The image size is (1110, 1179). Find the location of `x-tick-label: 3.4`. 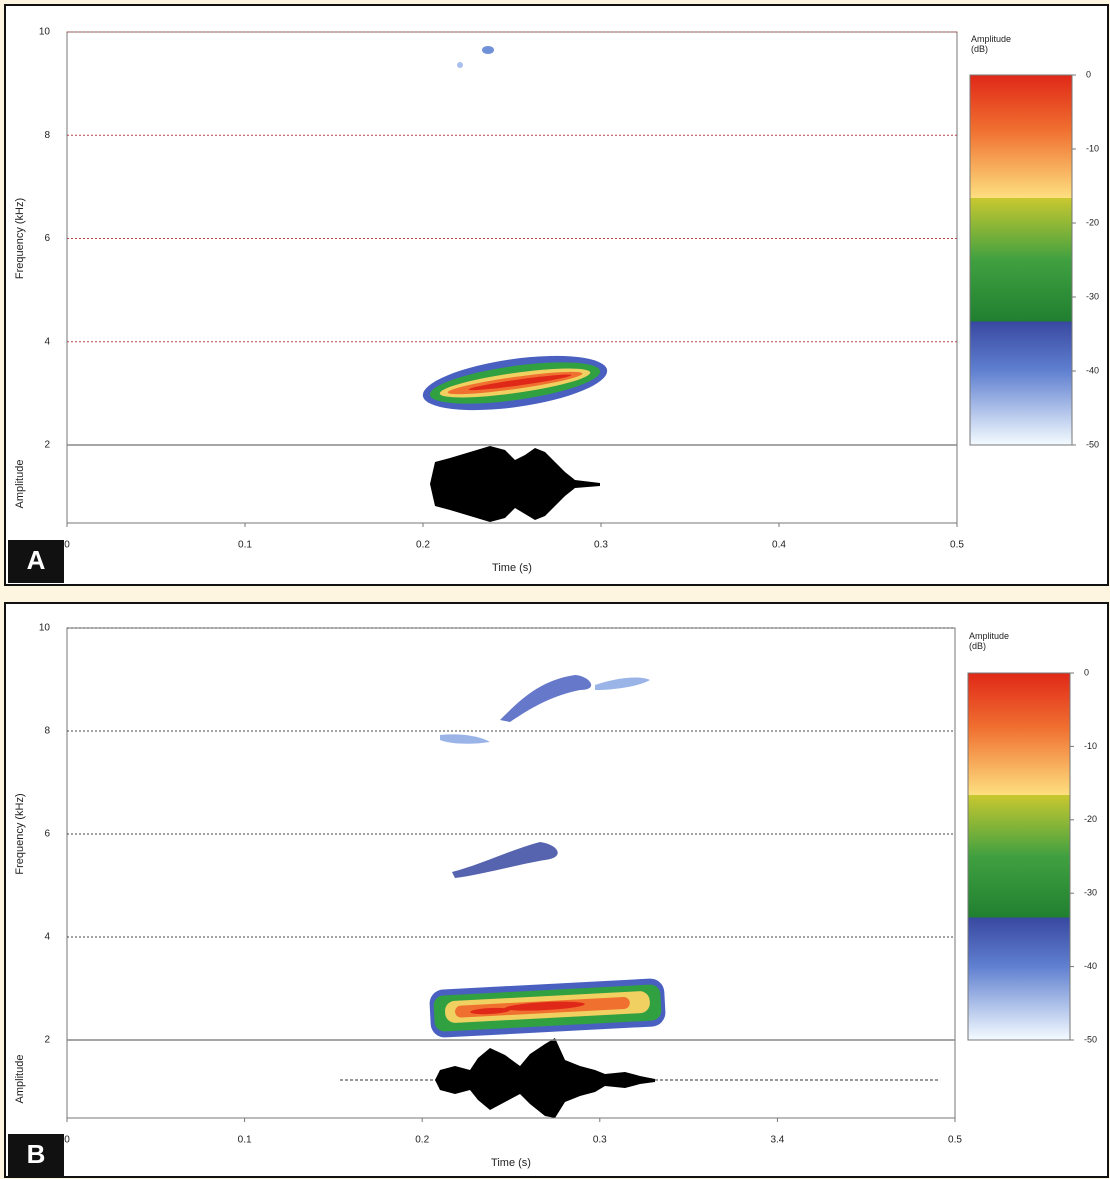

x-tick-label: 3.4 is located at coordinates (777, 1140).